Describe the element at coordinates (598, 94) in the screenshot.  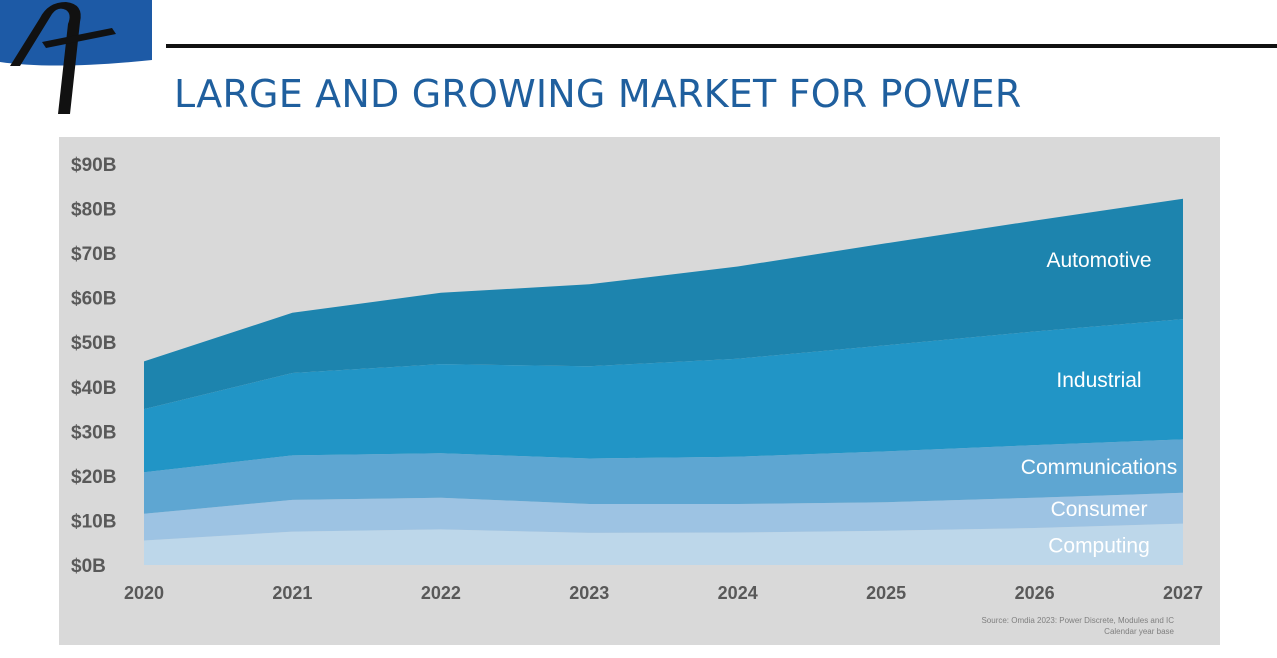
I see `page-title: LARGE AND GROWING MARKET FOR POWER` at that location.